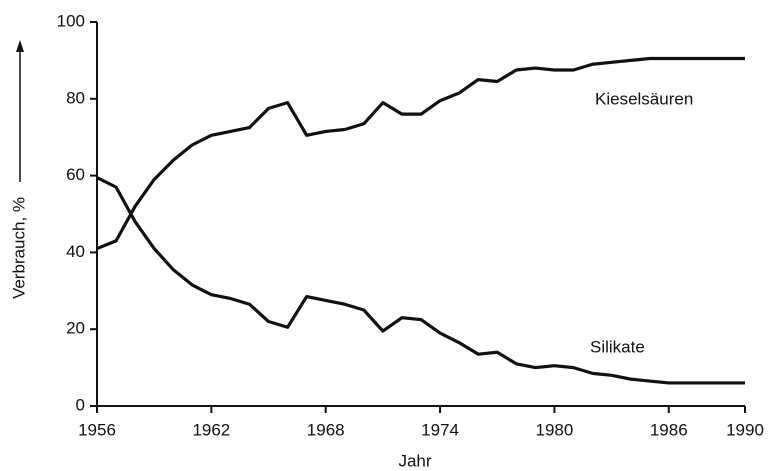 This screenshot has width=768, height=471. Describe the element at coordinates (75, 328) in the screenshot. I see `y-tick-label: 20` at that location.